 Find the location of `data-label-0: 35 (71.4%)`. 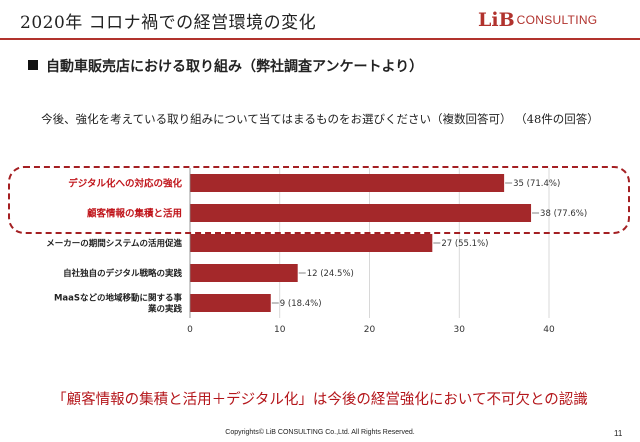

data-label-0: 35 (71.4%) is located at coordinates (536, 184).